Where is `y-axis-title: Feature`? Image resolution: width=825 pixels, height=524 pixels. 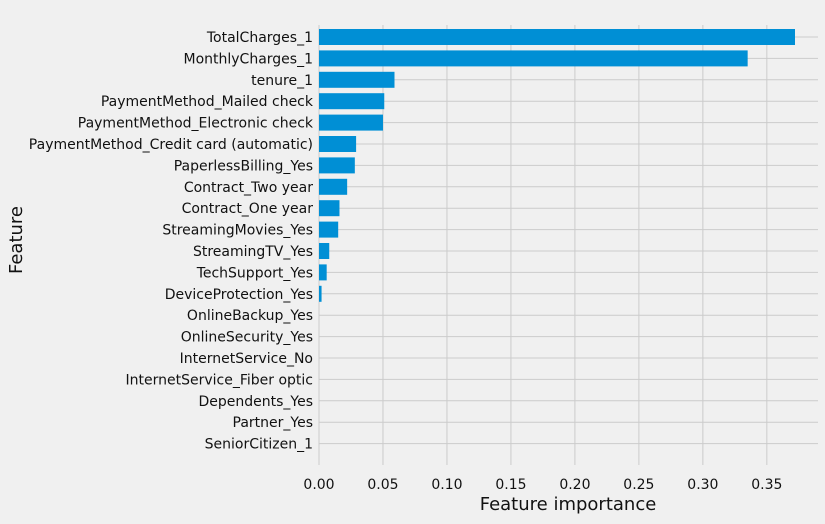
y-axis-title: Feature is located at coordinates (16, 240).